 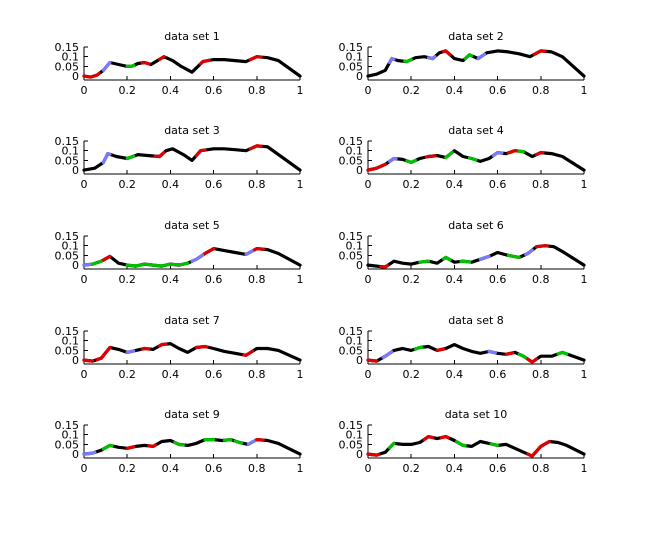 I want to click on panel-title: data set 5, so click(x=192, y=225).